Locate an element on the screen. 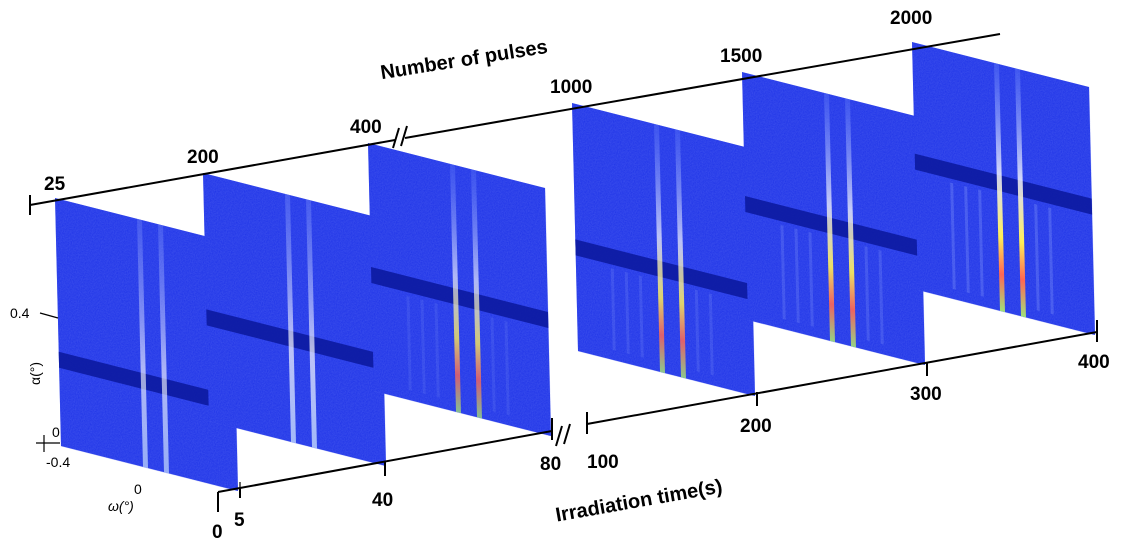 This screenshot has height=544, width=1122. alpha-tick-label: 0.4 is located at coordinates (20, 313).